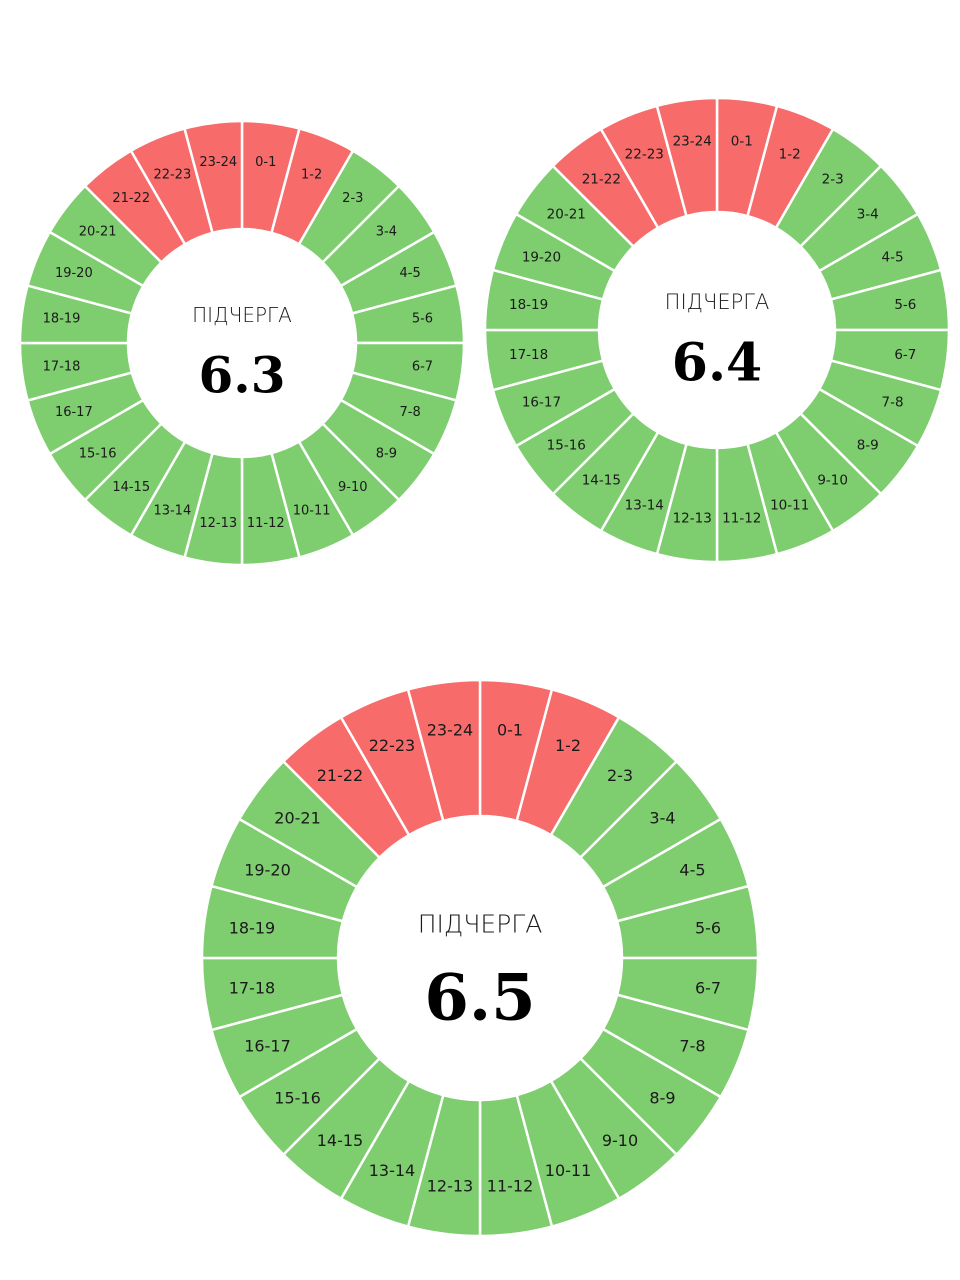 The width and height of the screenshot is (960, 1280). Describe the element at coordinates (717, 363) in the screenshot. I see `queue-number: 6.4` at that location.